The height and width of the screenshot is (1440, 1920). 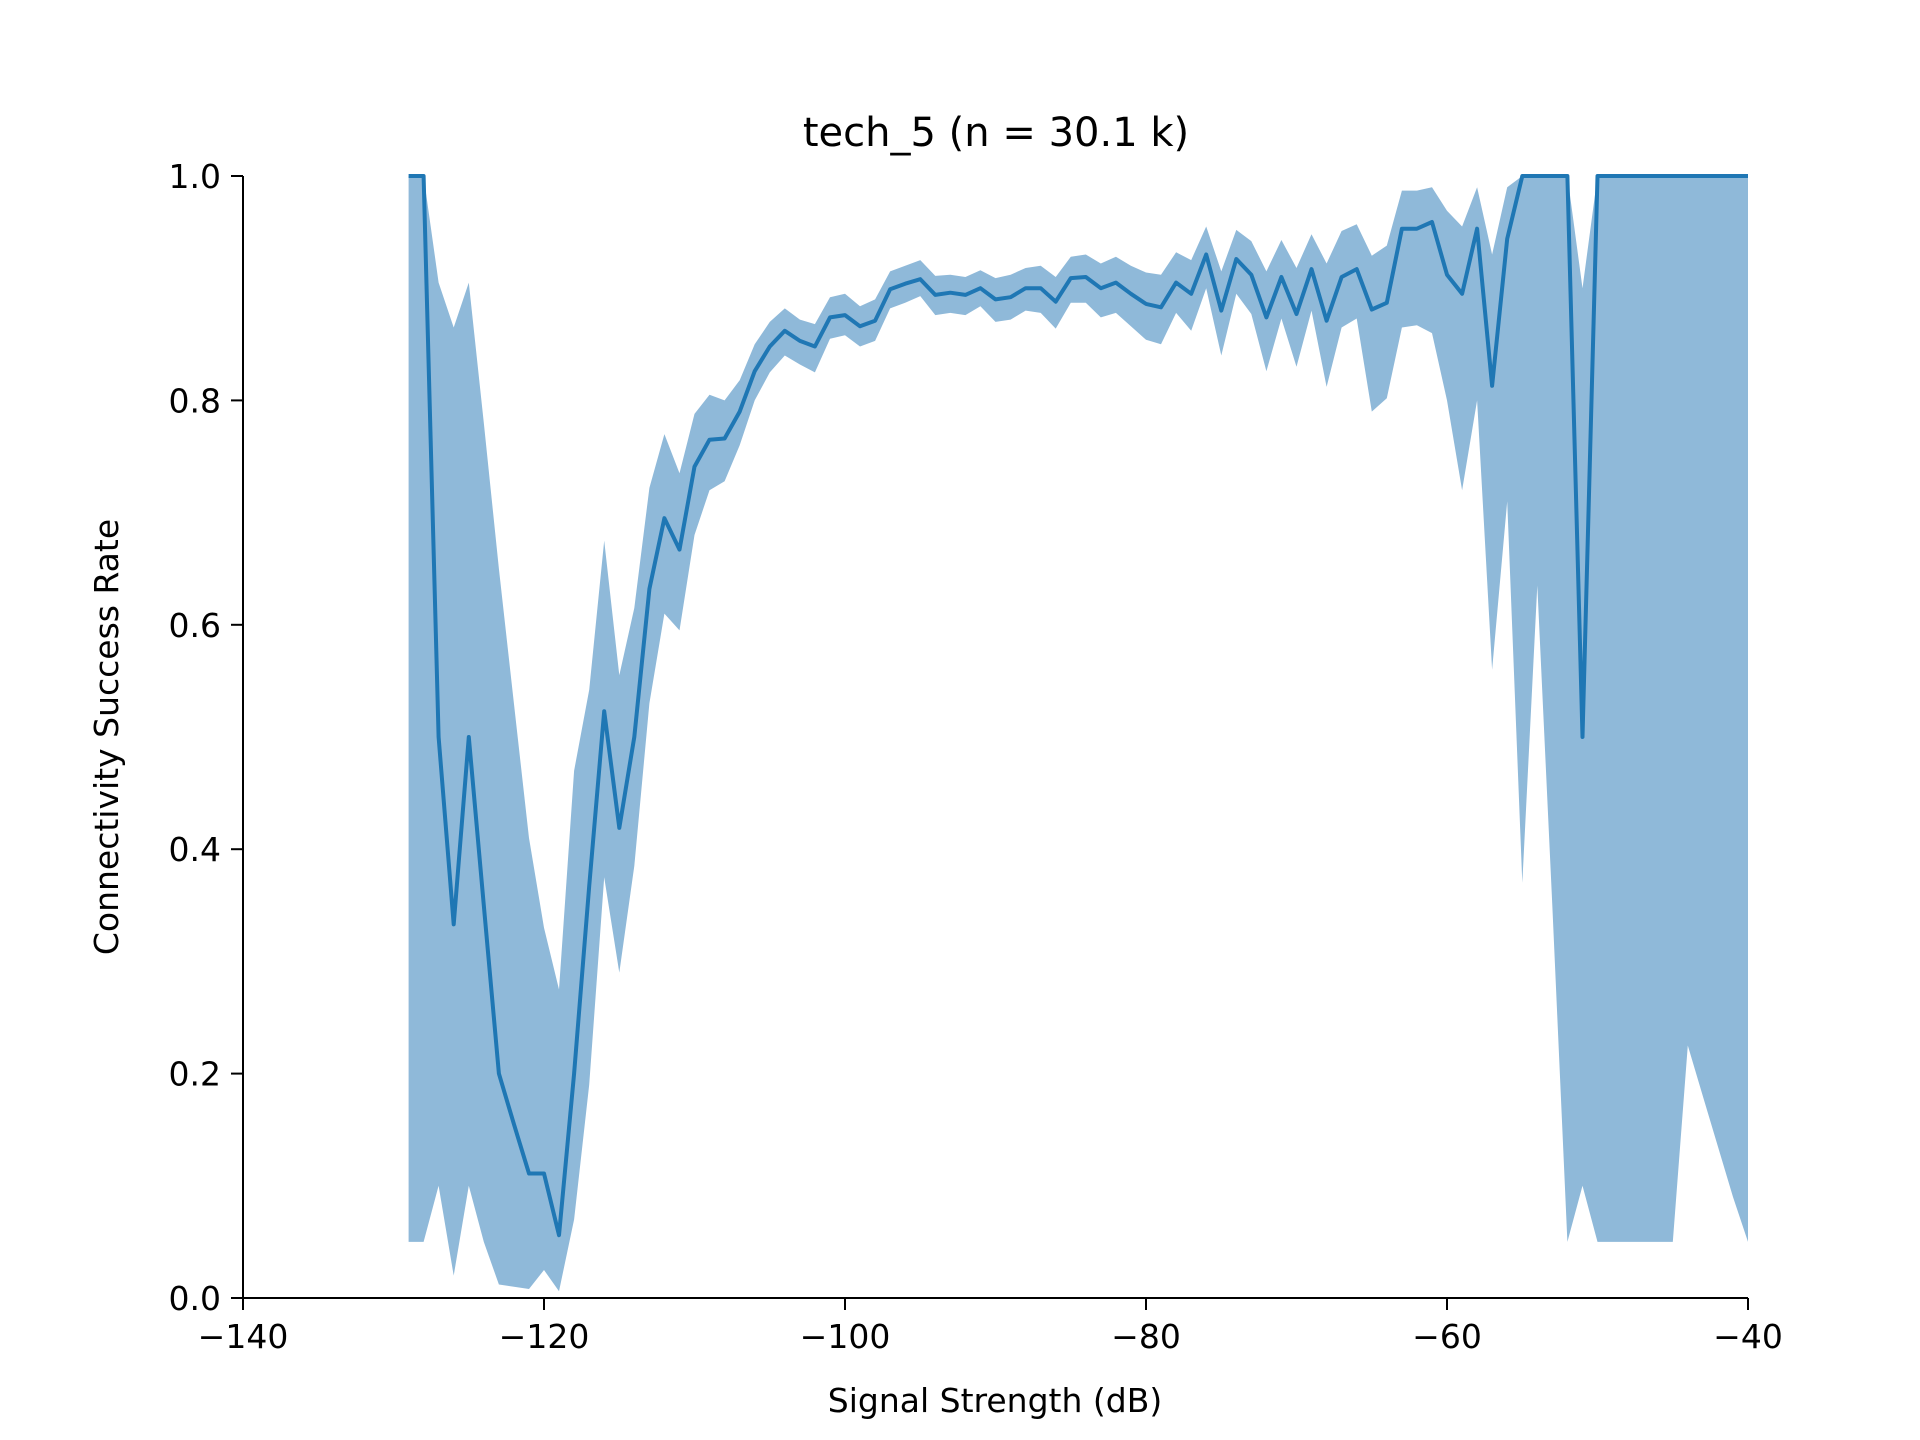 What do you see at coordinates (106, 737) in the screenshot?
I see `y-axis-title: Connectivity Success Rate` at bounding box center [106, 737].